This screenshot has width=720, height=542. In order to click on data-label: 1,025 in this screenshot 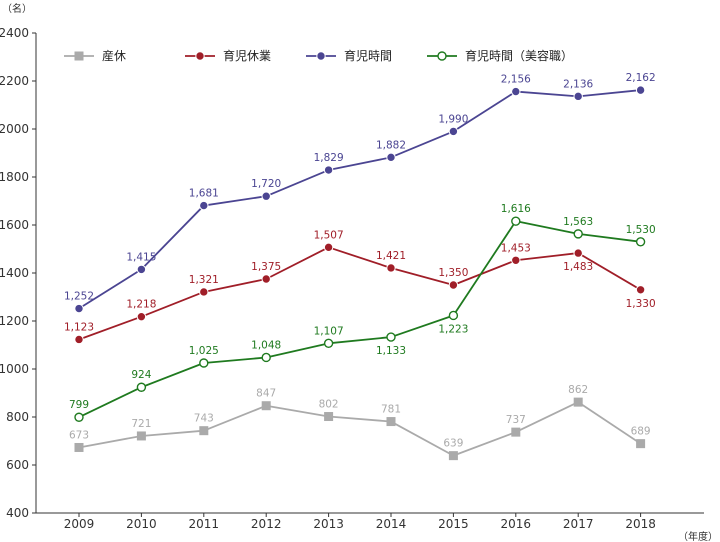, I will do `click(204, 351)`.